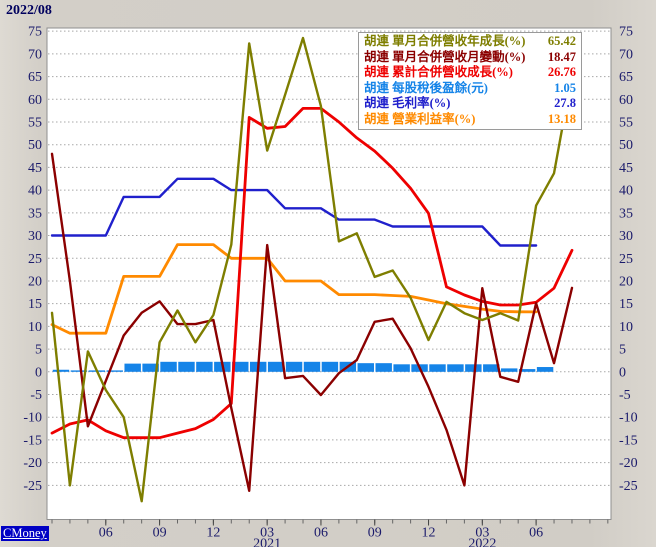 The width and height of the screenshot is (656, 547). Describe the element at coordinates (35, 122) in the screenshot. I see `y-tick-label-left: 55` at that location.